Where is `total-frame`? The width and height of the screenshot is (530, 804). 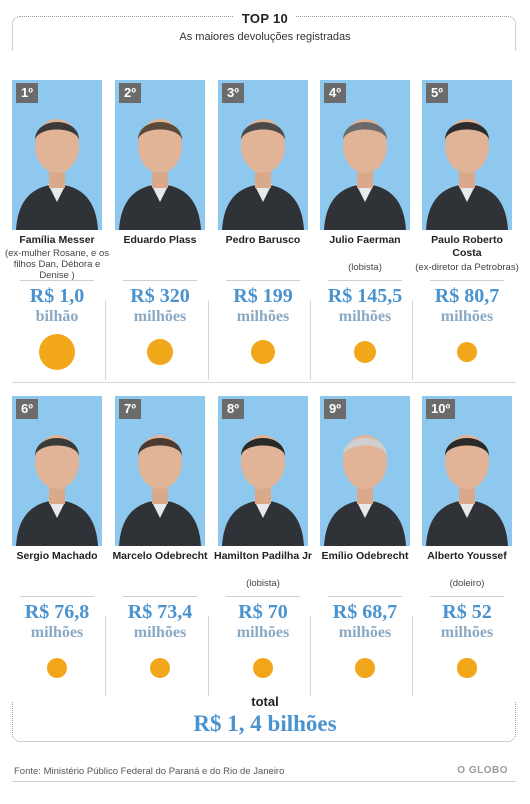 total-frame is located at coordinates (264, 722).